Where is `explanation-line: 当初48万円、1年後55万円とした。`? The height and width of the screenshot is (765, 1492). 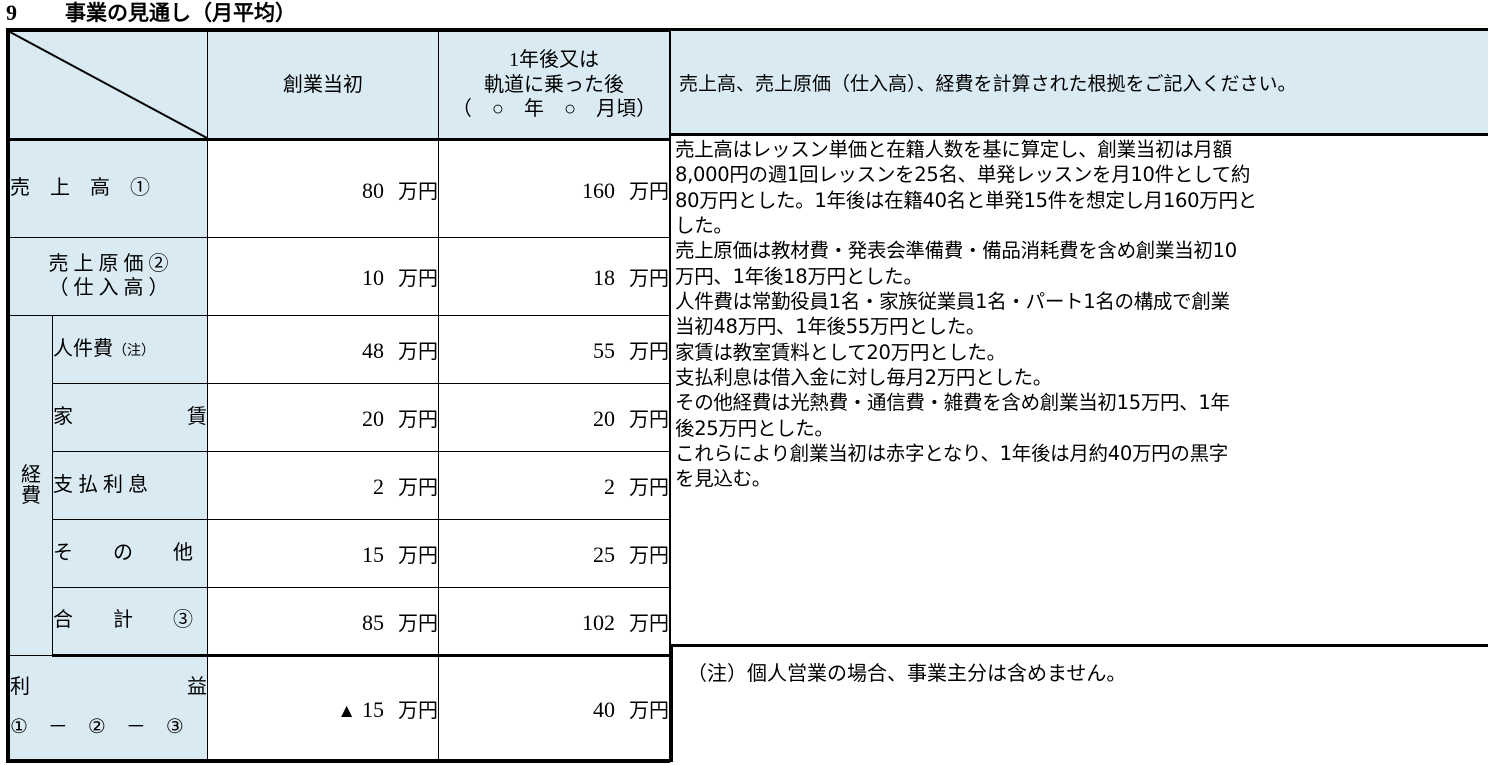
explanation-line: 当初48万円、1年後55万円とした。 is located at coordinates (830, 327).